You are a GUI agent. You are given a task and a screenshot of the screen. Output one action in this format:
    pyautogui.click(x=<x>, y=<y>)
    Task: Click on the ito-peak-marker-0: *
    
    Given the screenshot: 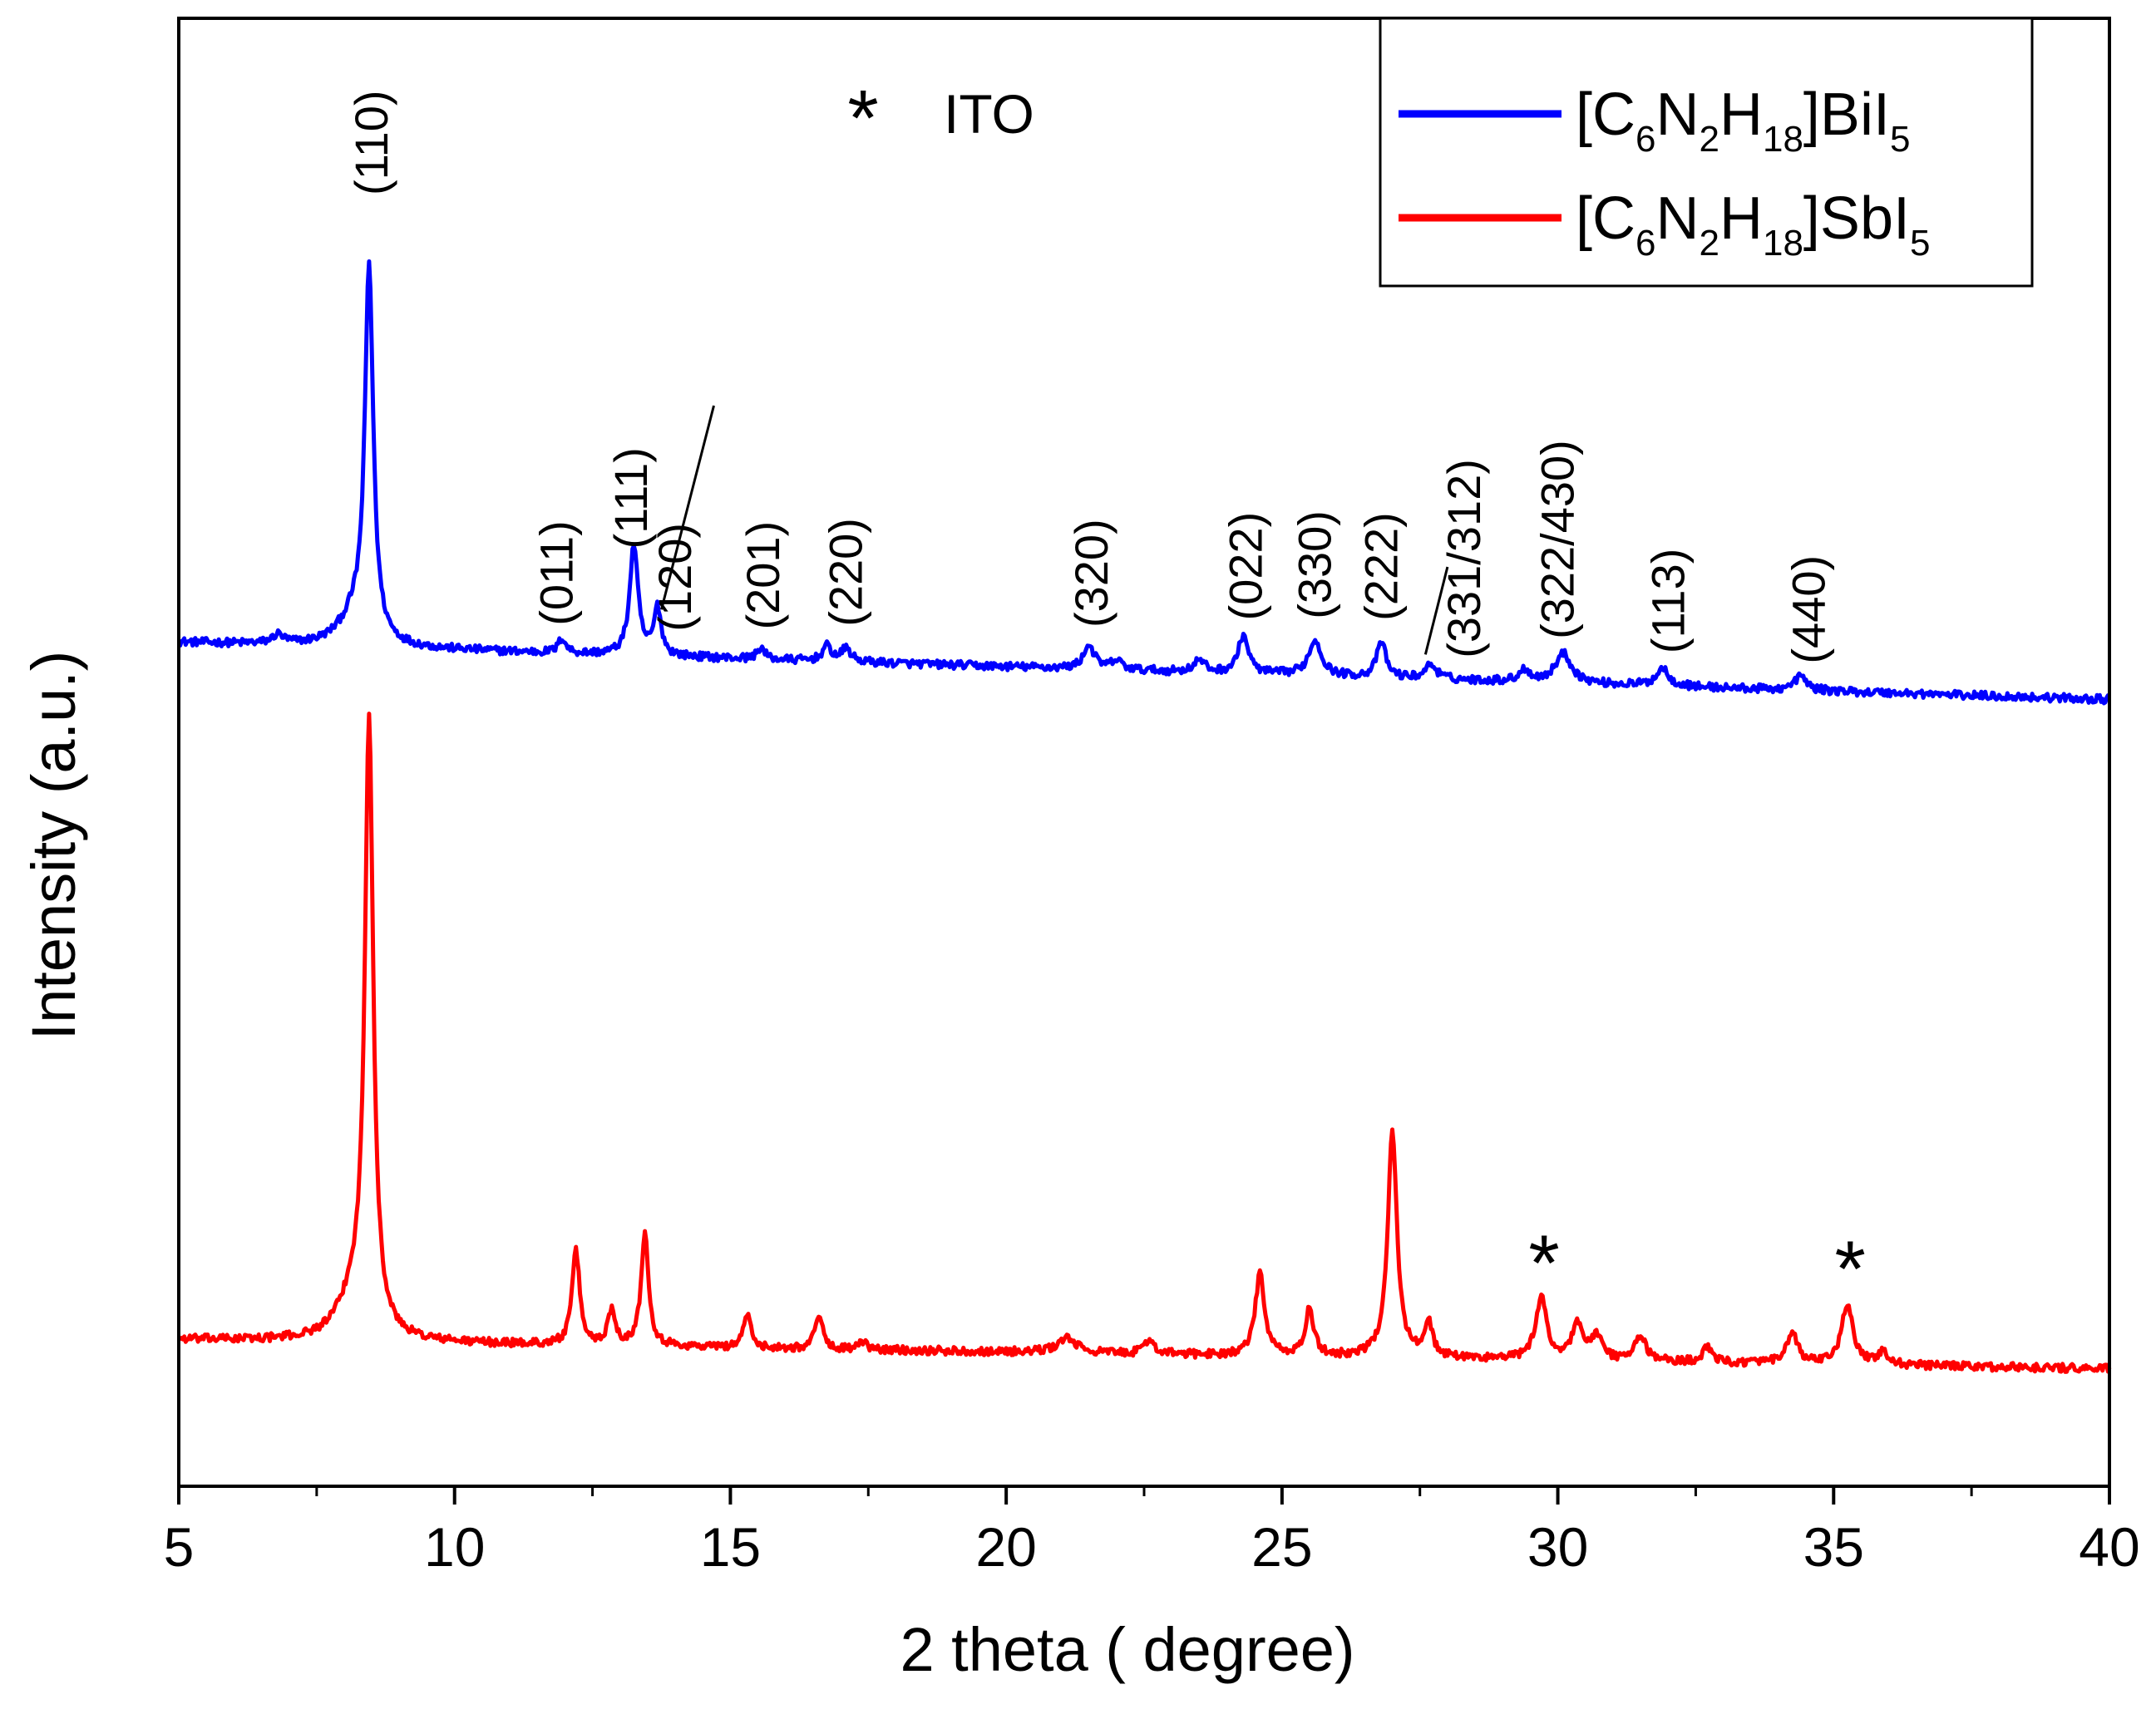 What is the action you would take?
    pyautogui.click(x=1543, y=1263)
    